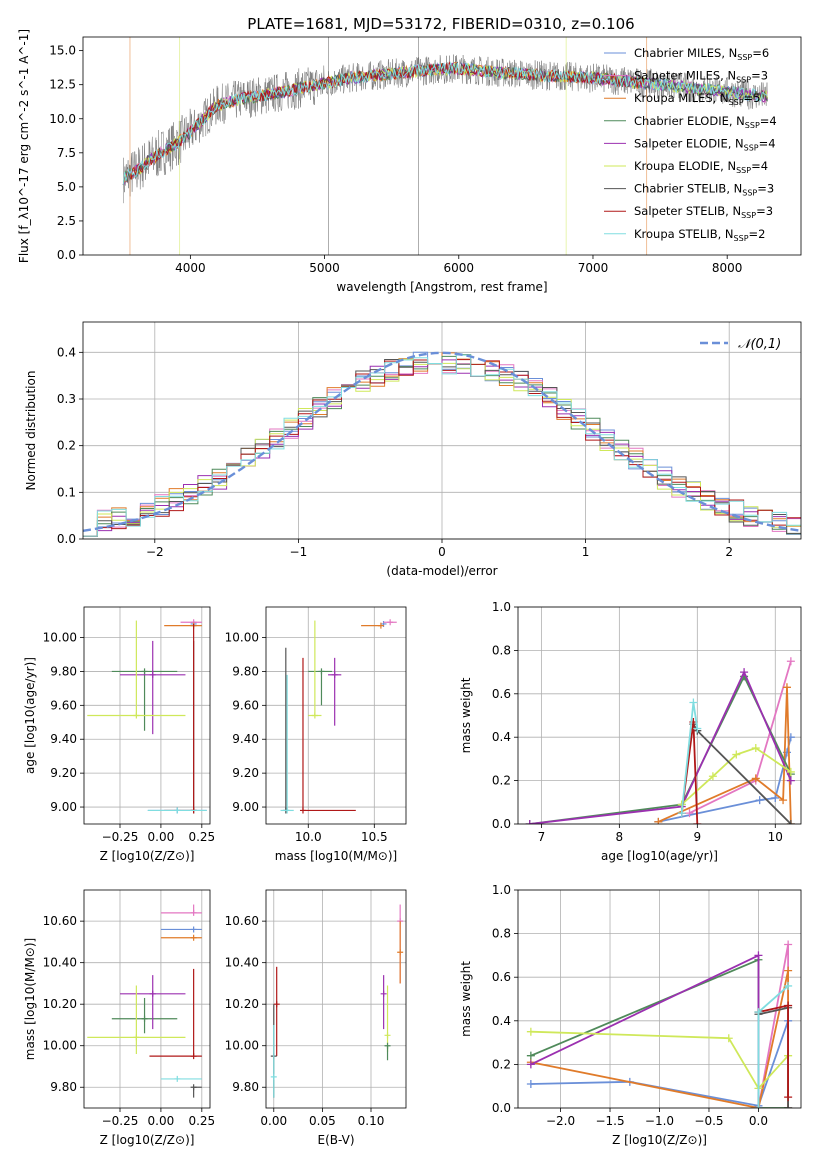  Describe the element at coordinates (308, 837) in the screenshot. I see `x-tick-label: 10.0` at that location.